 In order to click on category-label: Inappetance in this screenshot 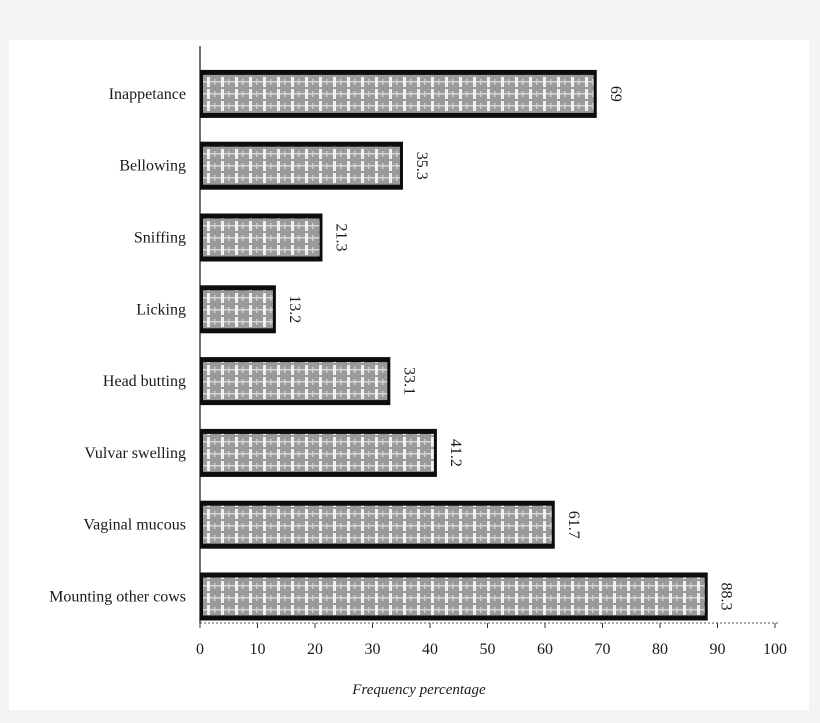, I will do `click(147, 94)`.